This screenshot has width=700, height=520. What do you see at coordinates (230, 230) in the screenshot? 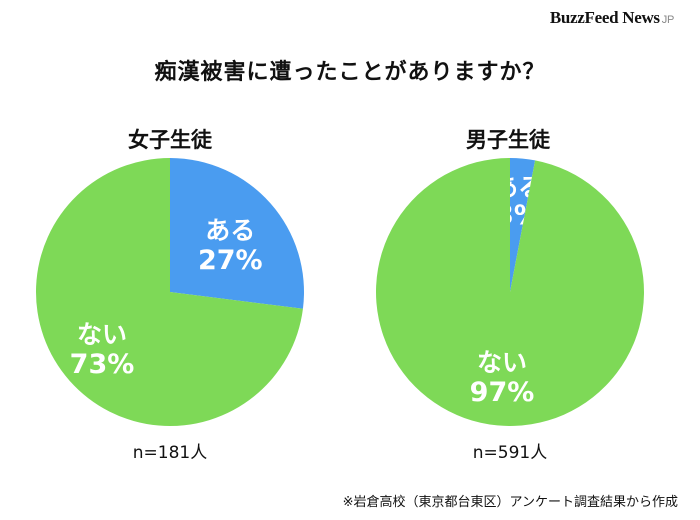
I see `slice-label-yes: ある` at bounding box center [230, 230].